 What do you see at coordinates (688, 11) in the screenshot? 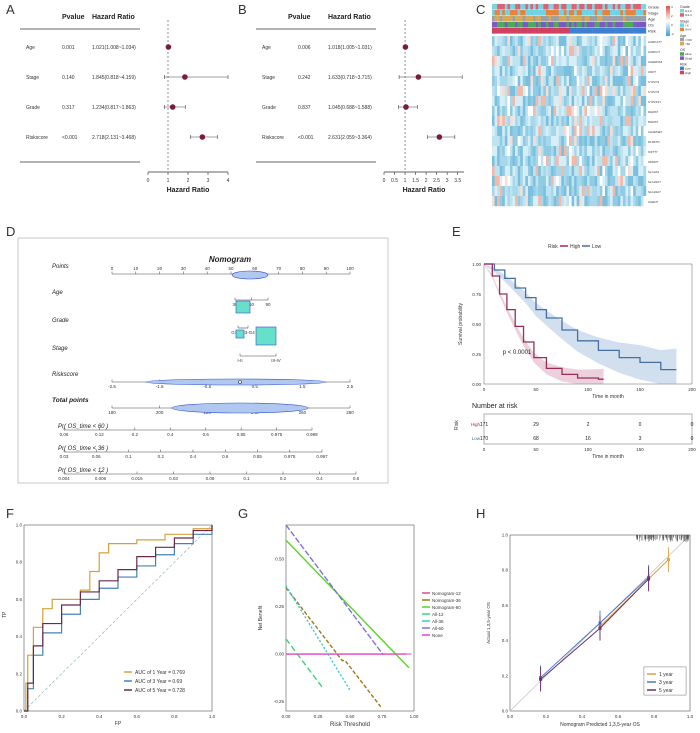
I see `legend-item: G1-2` at bounding box center [688, 11].